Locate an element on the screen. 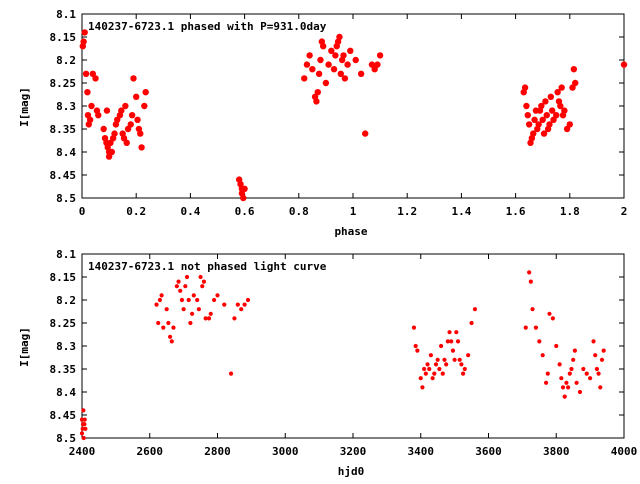  unphased-x-tick-label: 3000 is located at coordinates (285, 451).